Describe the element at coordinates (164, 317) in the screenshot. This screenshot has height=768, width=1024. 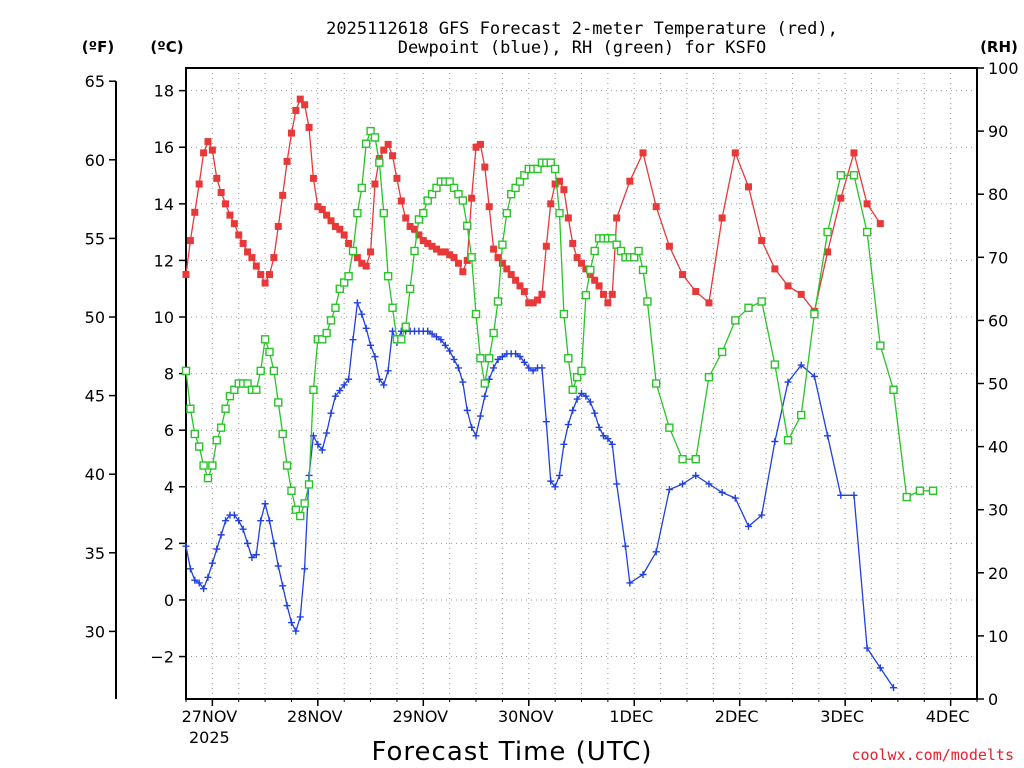
I see `celsius-tick-label: 10` at that location.